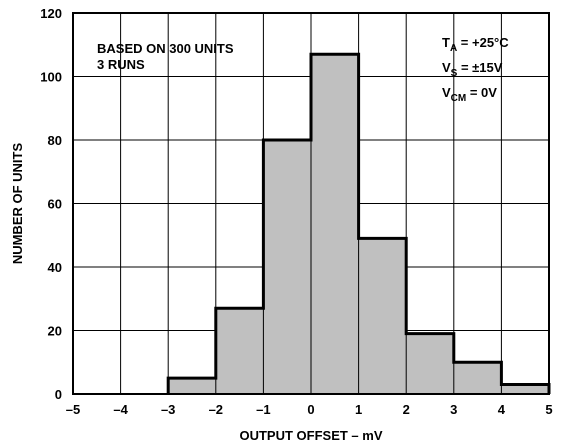 The image size is (565, 447). Describe the element at coordinates (263, 409) in the screenshot. I see `x-tick-label: –1` at that location.